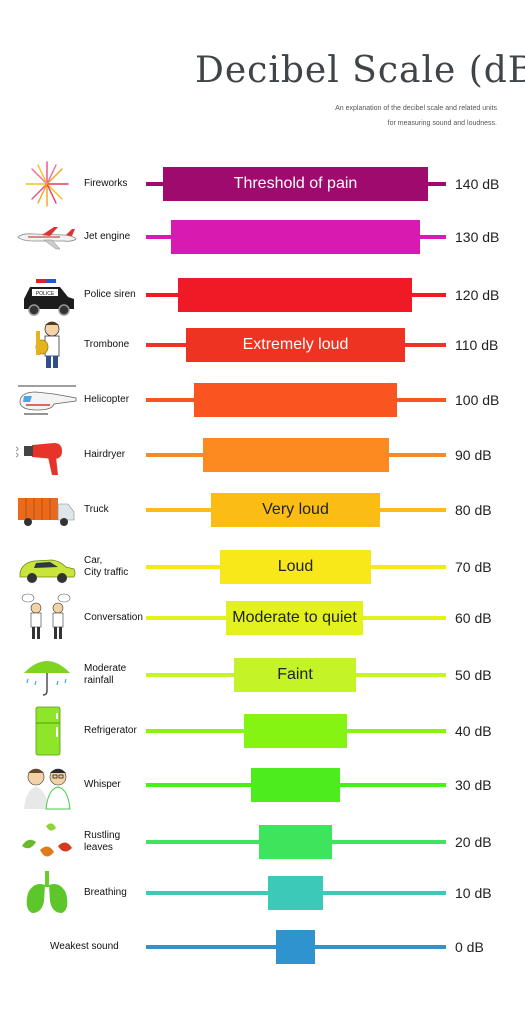 The height and width of the screenshot is (1024, 525). What do you see at coordinates (105, 454) in the screenshot?
I see `sound-source-label: Hairdryer` at bounding box center [105, 454].